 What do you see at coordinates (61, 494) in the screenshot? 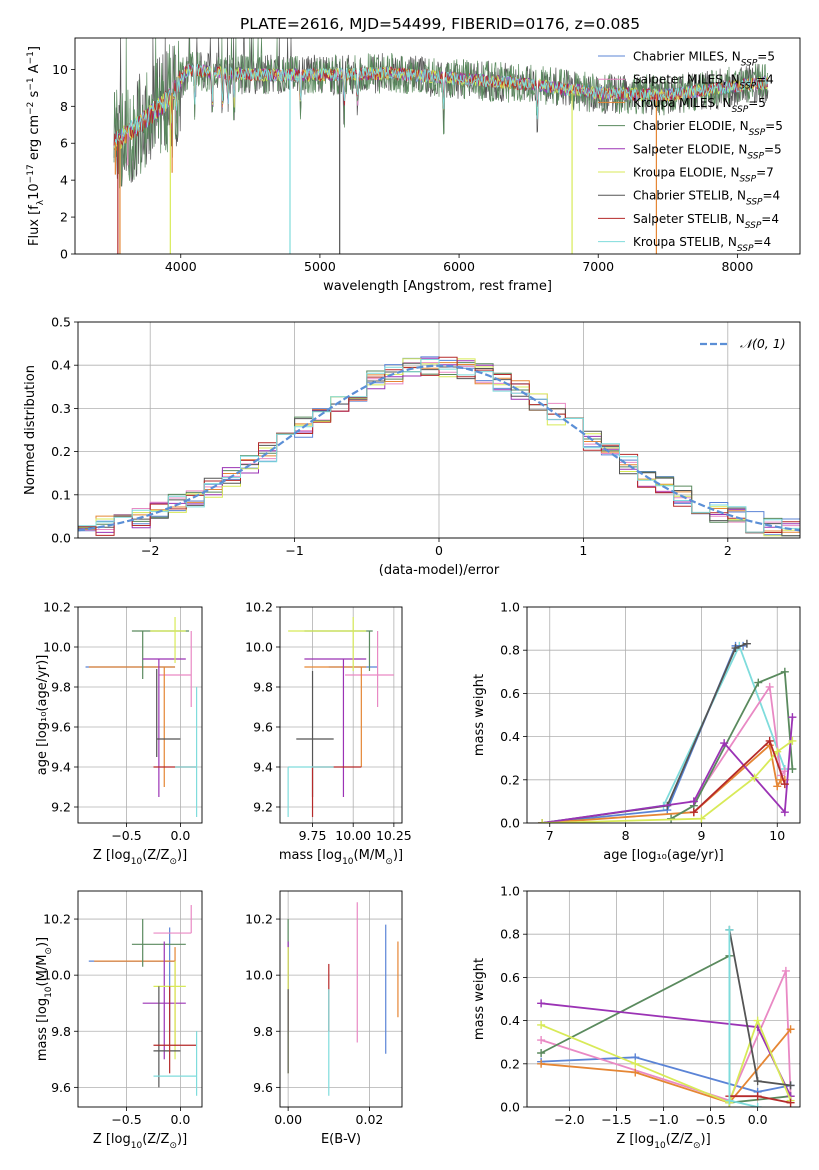
I see `y-tick-label: 0.1` at bounding box center [61, 494].